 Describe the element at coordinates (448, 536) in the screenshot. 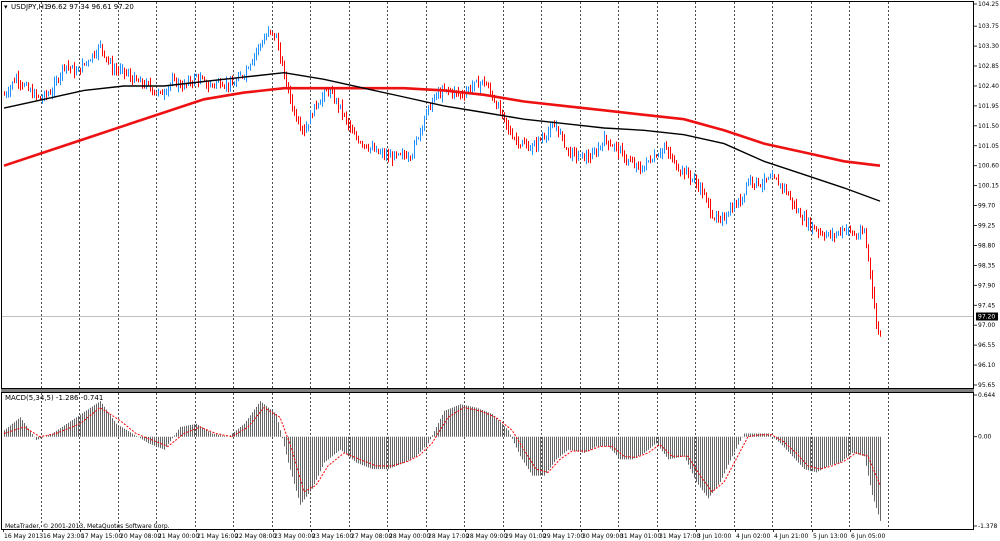

I see `time-tick-label: 28 May 17:00` at that location.